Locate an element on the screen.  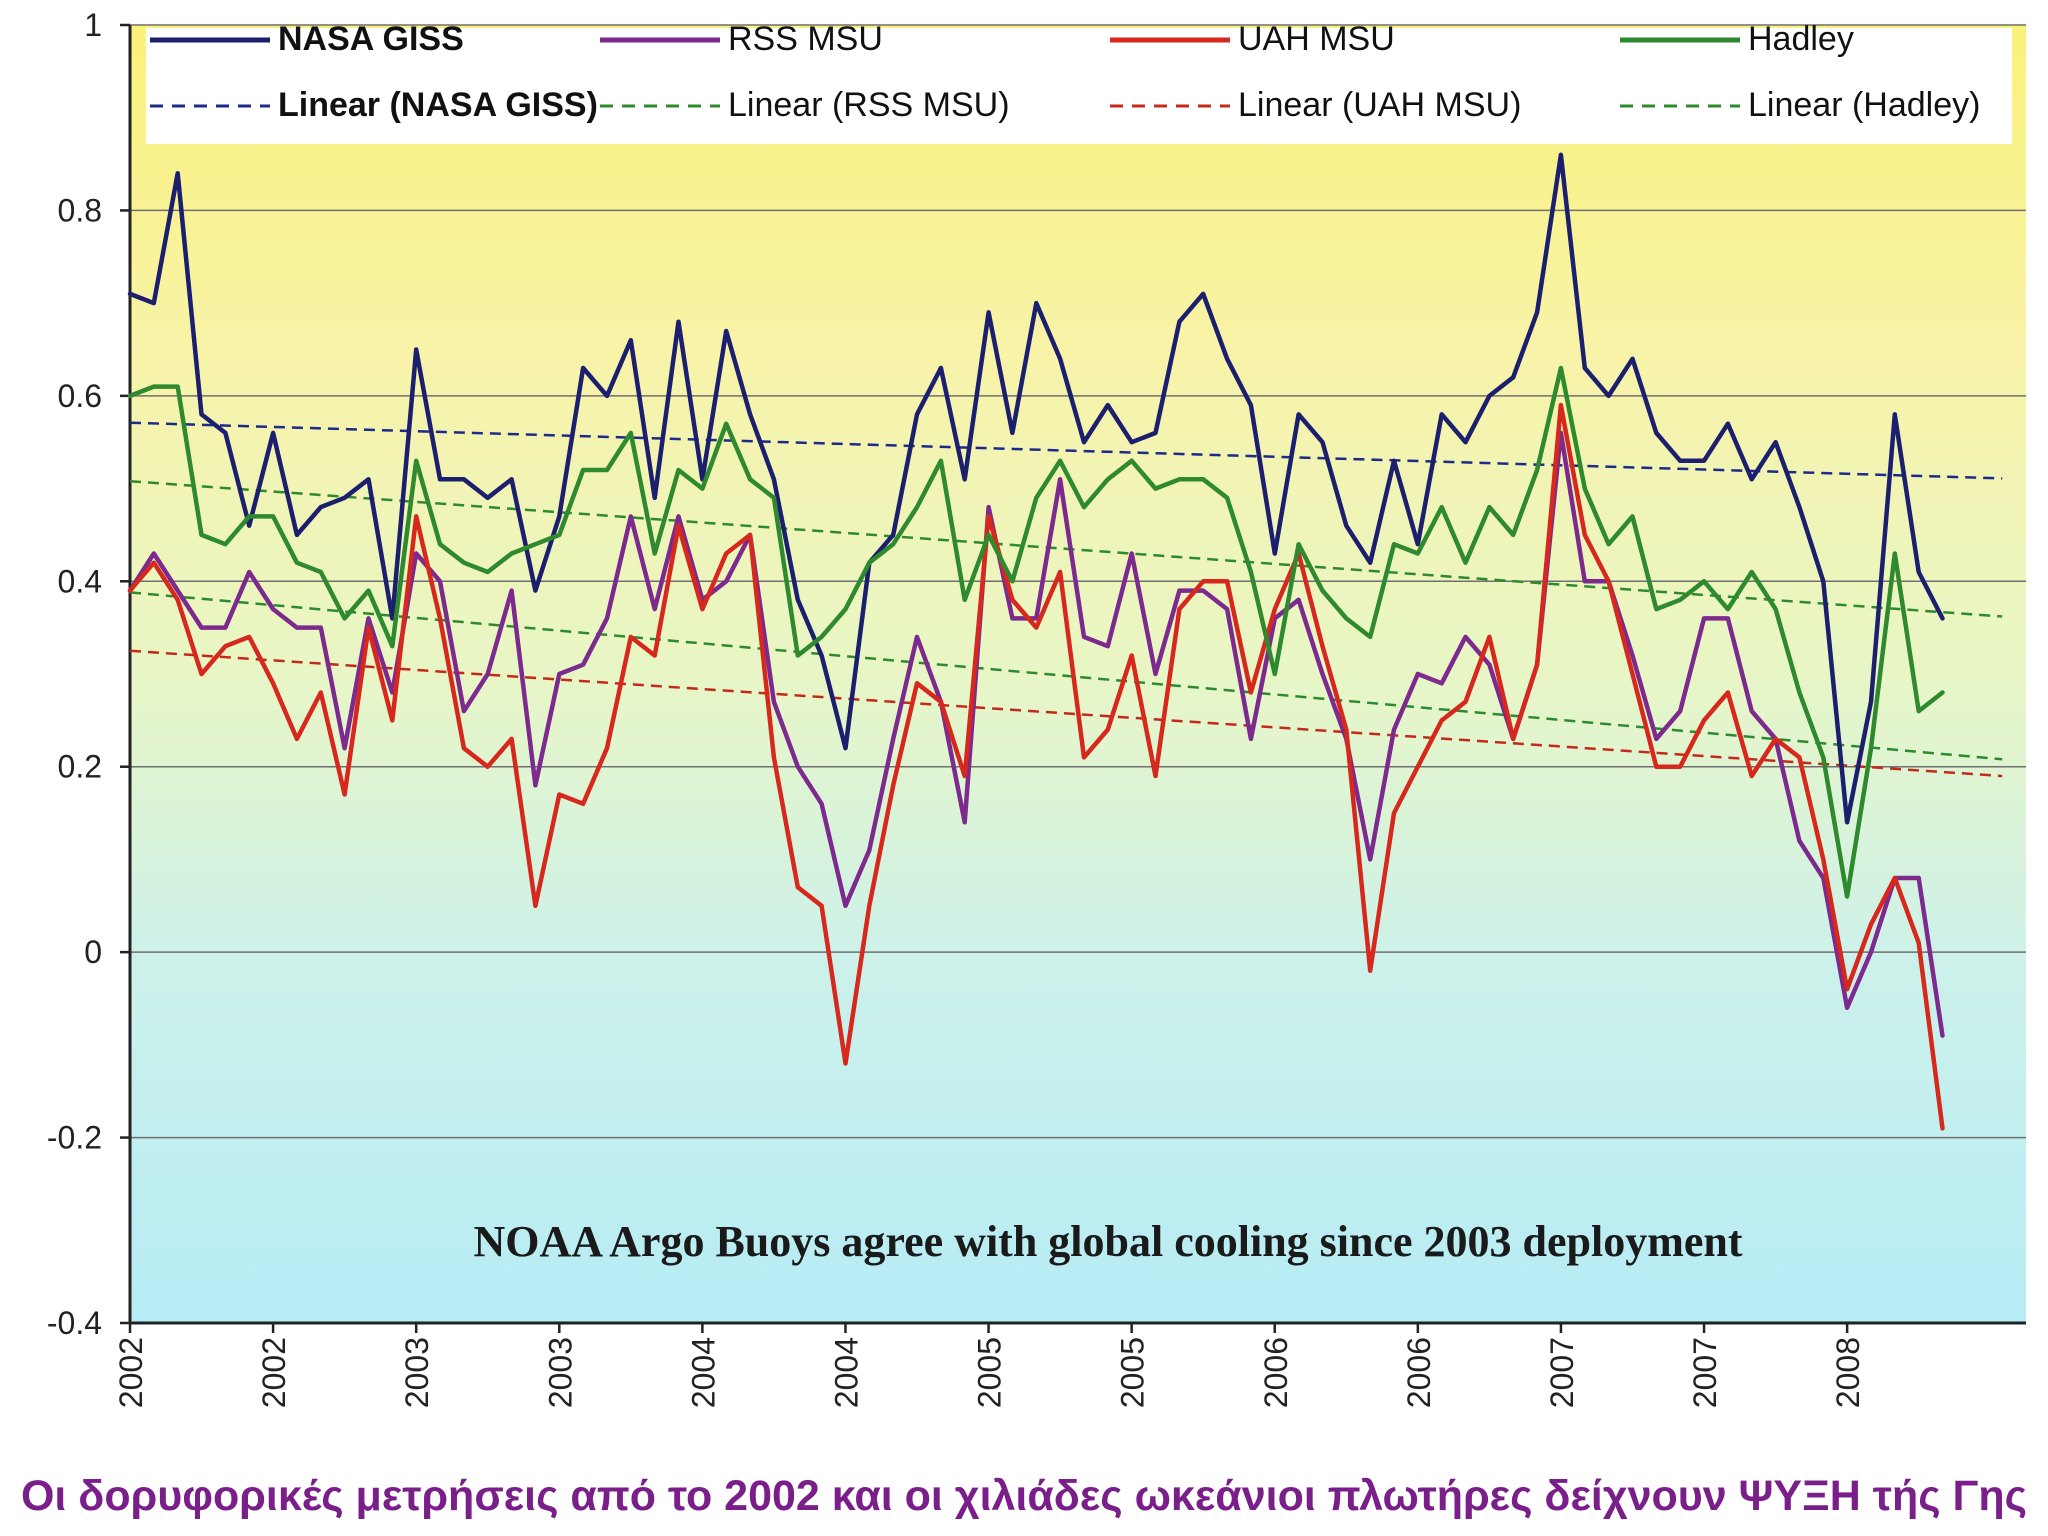
legend-label: Hadley is located at coordinates (1801, 39).